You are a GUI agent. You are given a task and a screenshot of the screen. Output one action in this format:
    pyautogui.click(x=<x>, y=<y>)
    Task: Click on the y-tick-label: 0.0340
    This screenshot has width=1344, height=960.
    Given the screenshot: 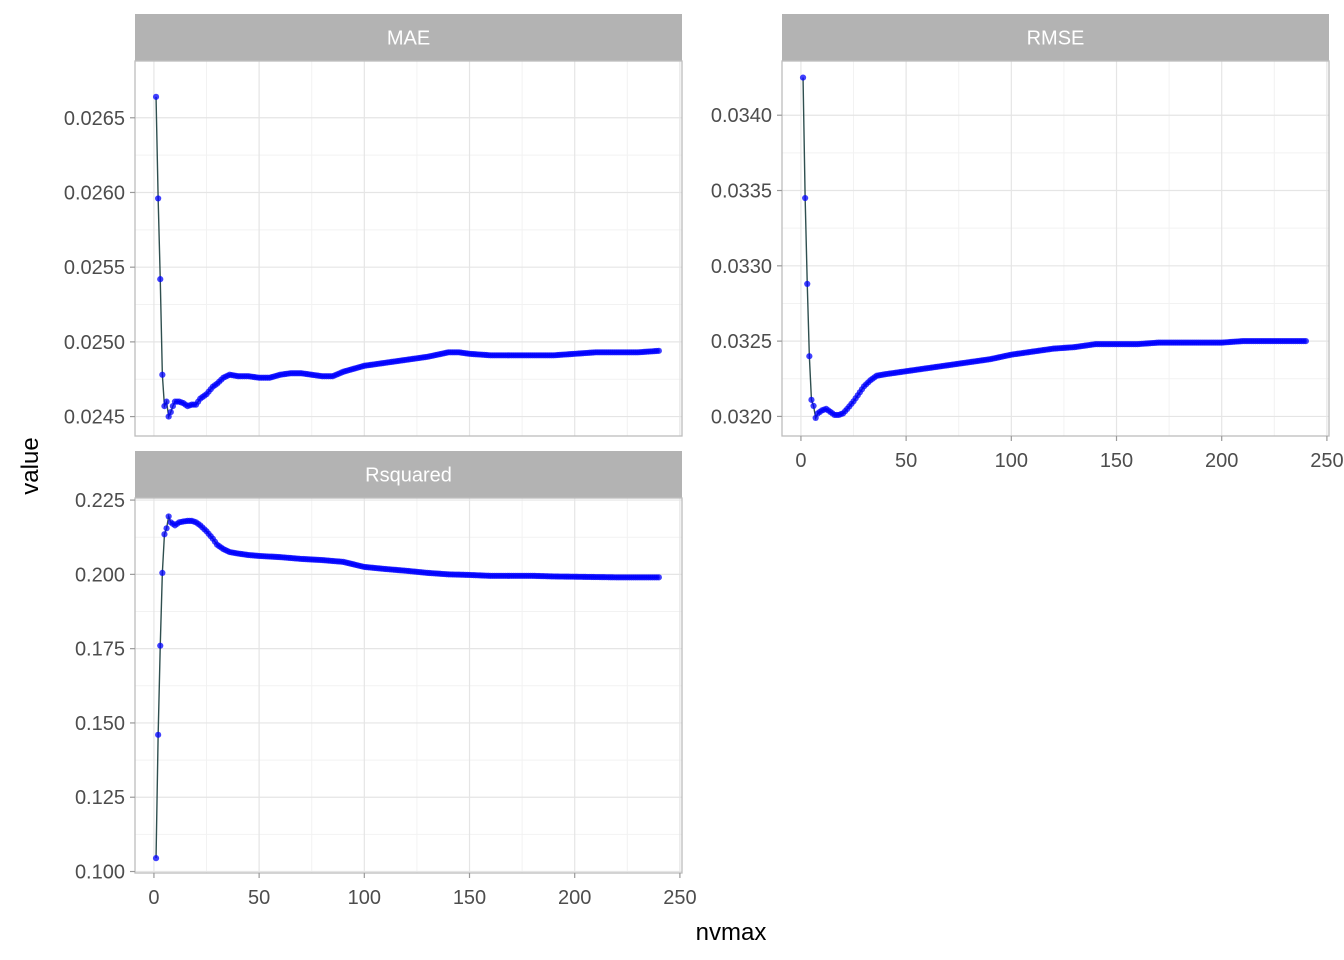 What is the action you would take?
    pyautogui.click(x=741, y=116)
    